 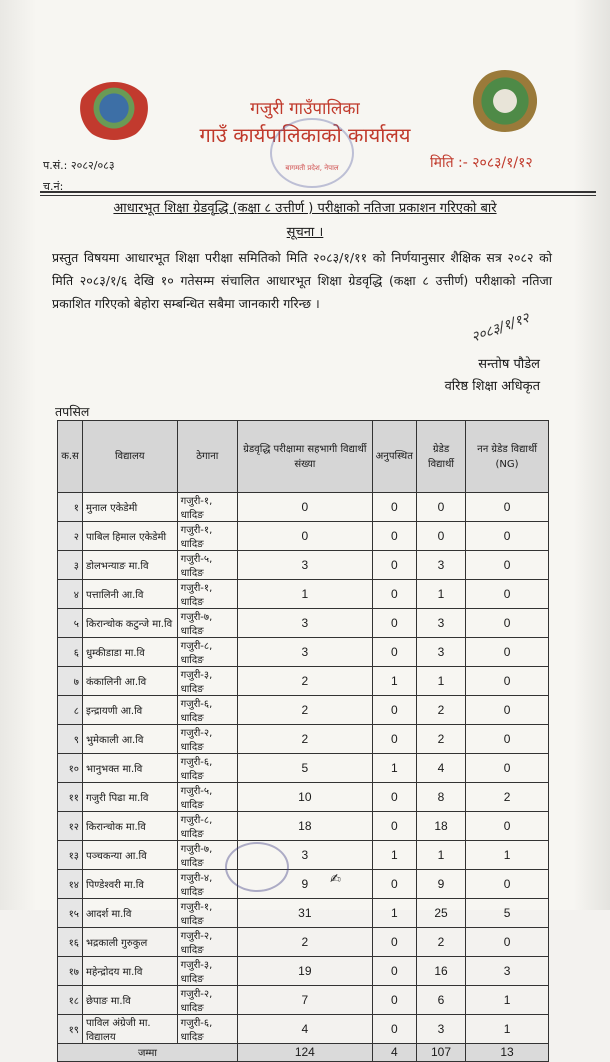 What do you see at coordinates (130, 797) in the screenshot?
I see `school-cell: गजुरी पिढा मा.वि` at bounding box center [130, 797].